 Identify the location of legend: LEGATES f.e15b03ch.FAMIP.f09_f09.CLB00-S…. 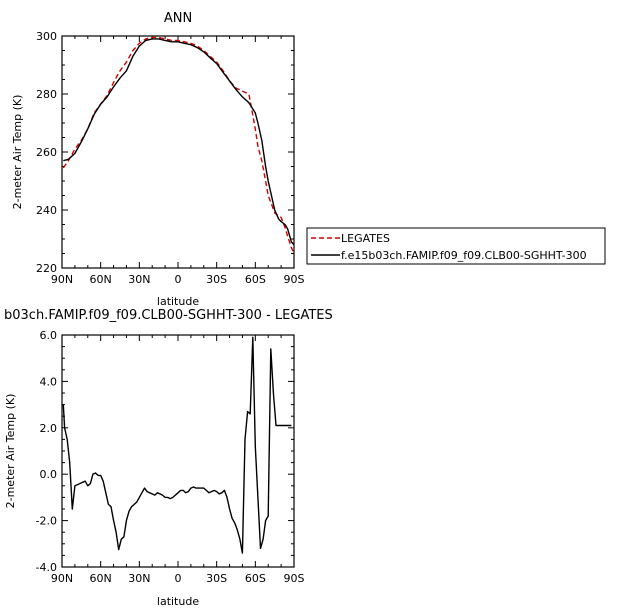
(456, 246).